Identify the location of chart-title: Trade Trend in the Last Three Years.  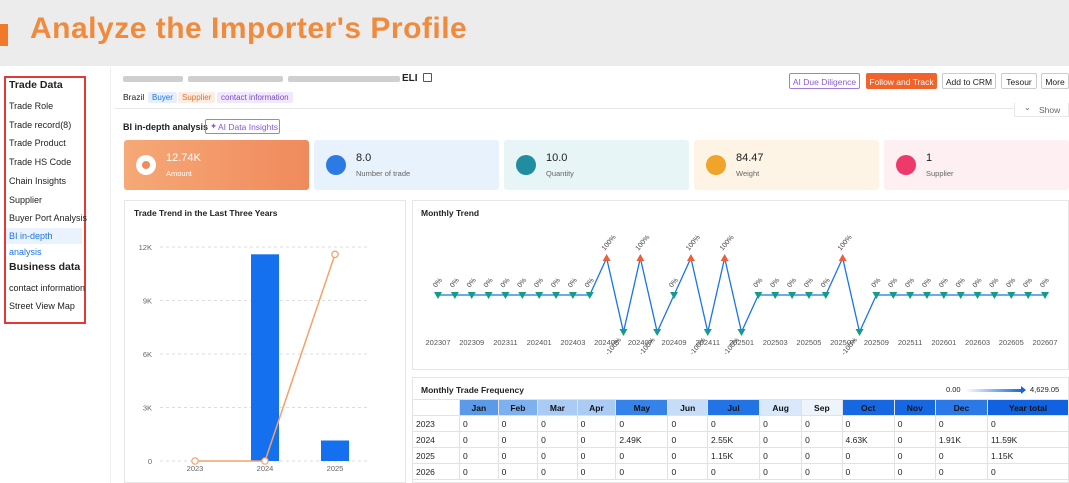
(206, 213).